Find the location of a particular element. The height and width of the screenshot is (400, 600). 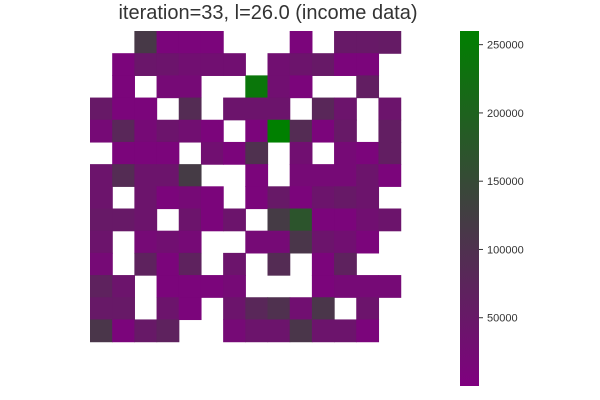

colorbar-gradient is located at coordinates (469, 208).